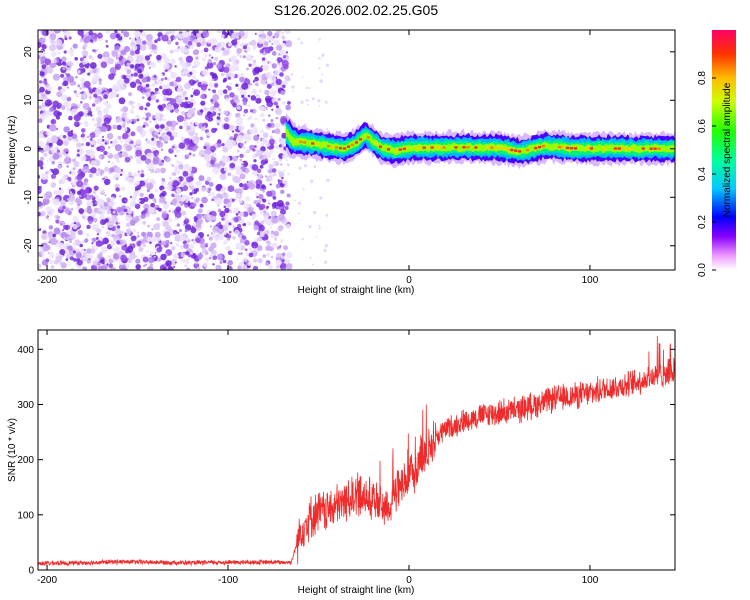 The height and width of the screenshot is (600, 750). Describe the element at coordinates (12, 150) in the screenshot. I see `spectrogram-y-label: Frequency (Hz)` at that location.